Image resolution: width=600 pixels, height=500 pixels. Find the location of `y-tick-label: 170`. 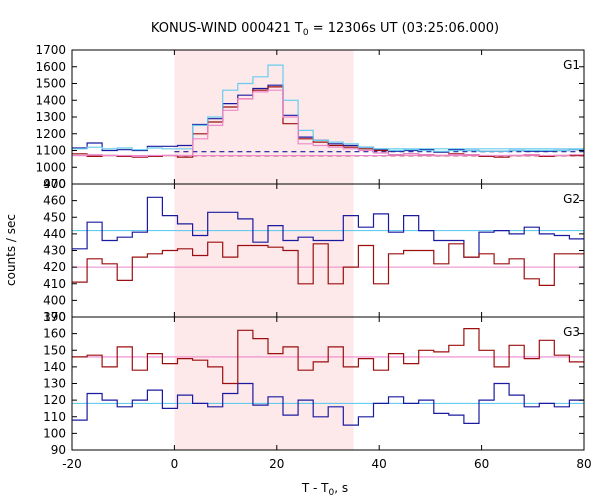

y-tick-label: 170 is located at coordinates (54, 317).